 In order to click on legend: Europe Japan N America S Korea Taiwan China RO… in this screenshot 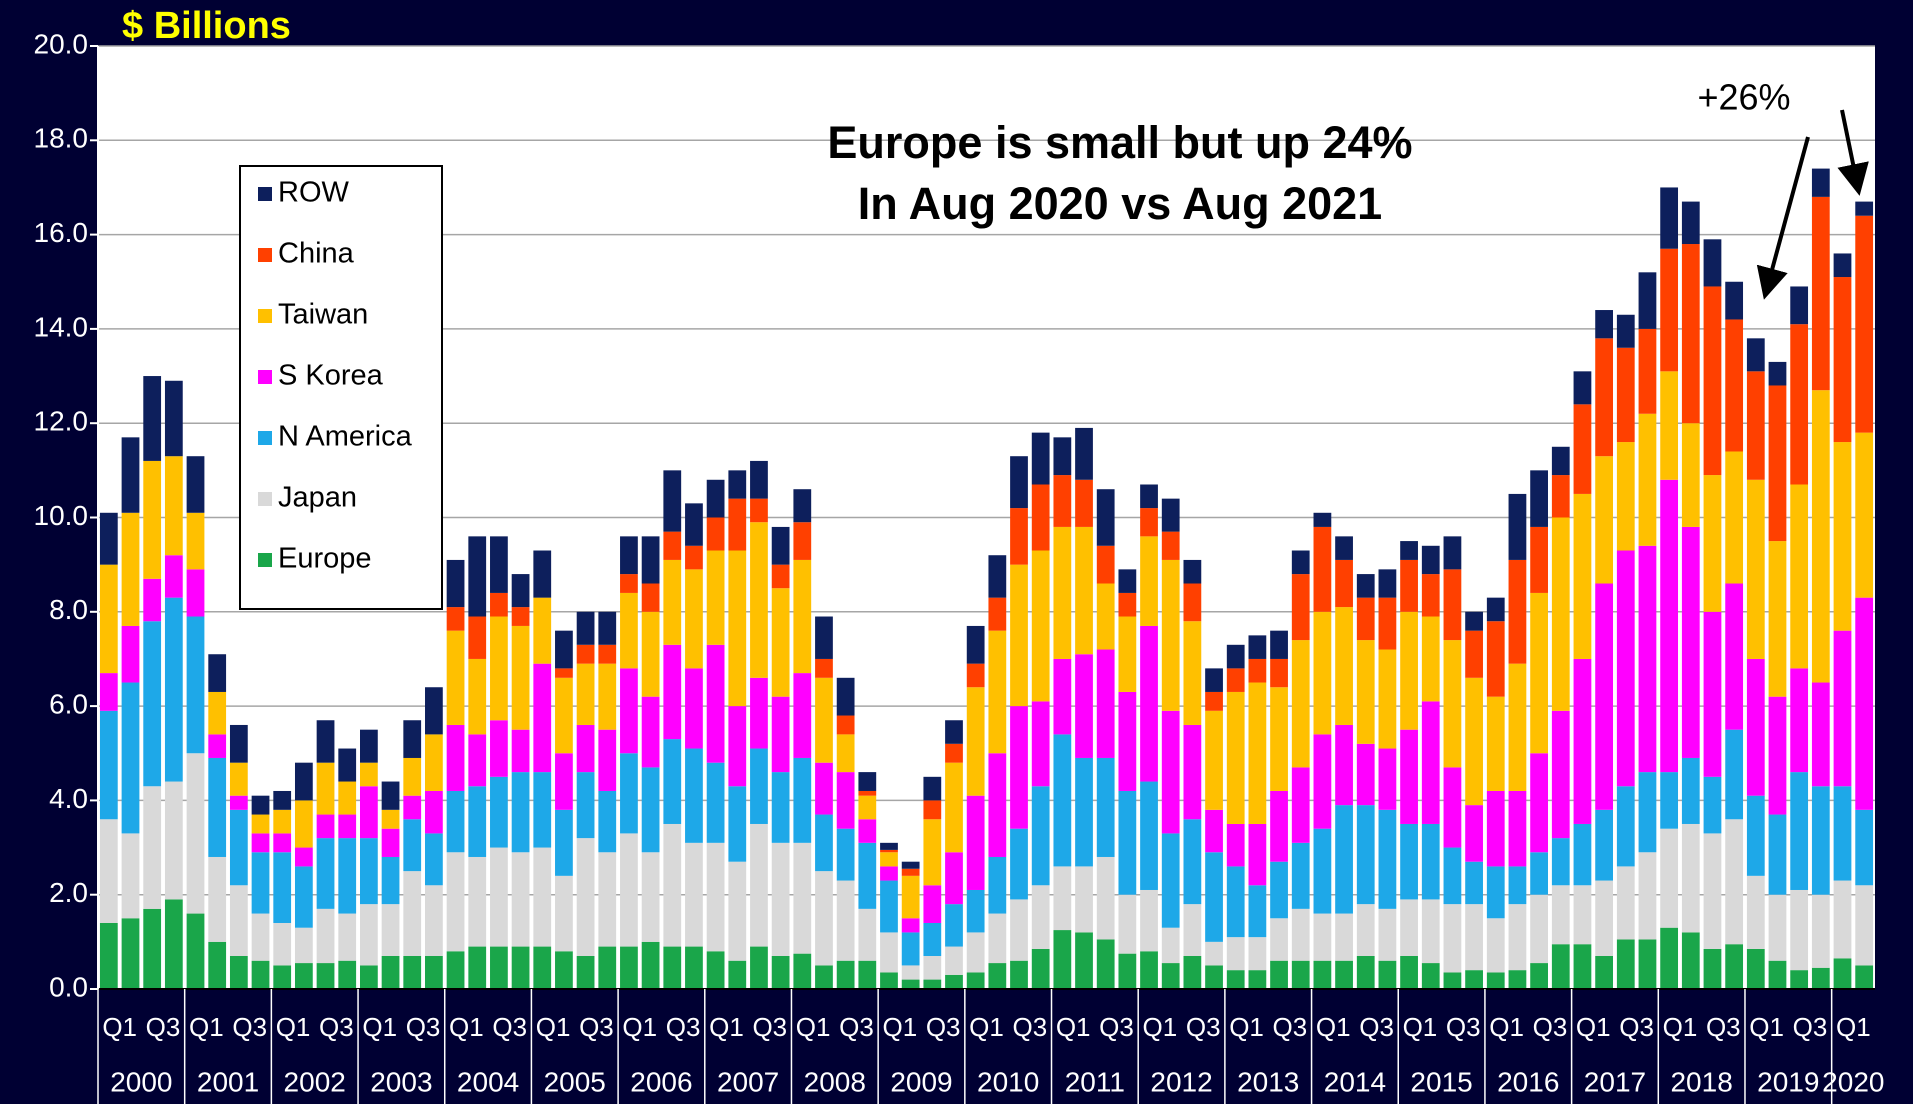, I will do `click(341, 387)`.